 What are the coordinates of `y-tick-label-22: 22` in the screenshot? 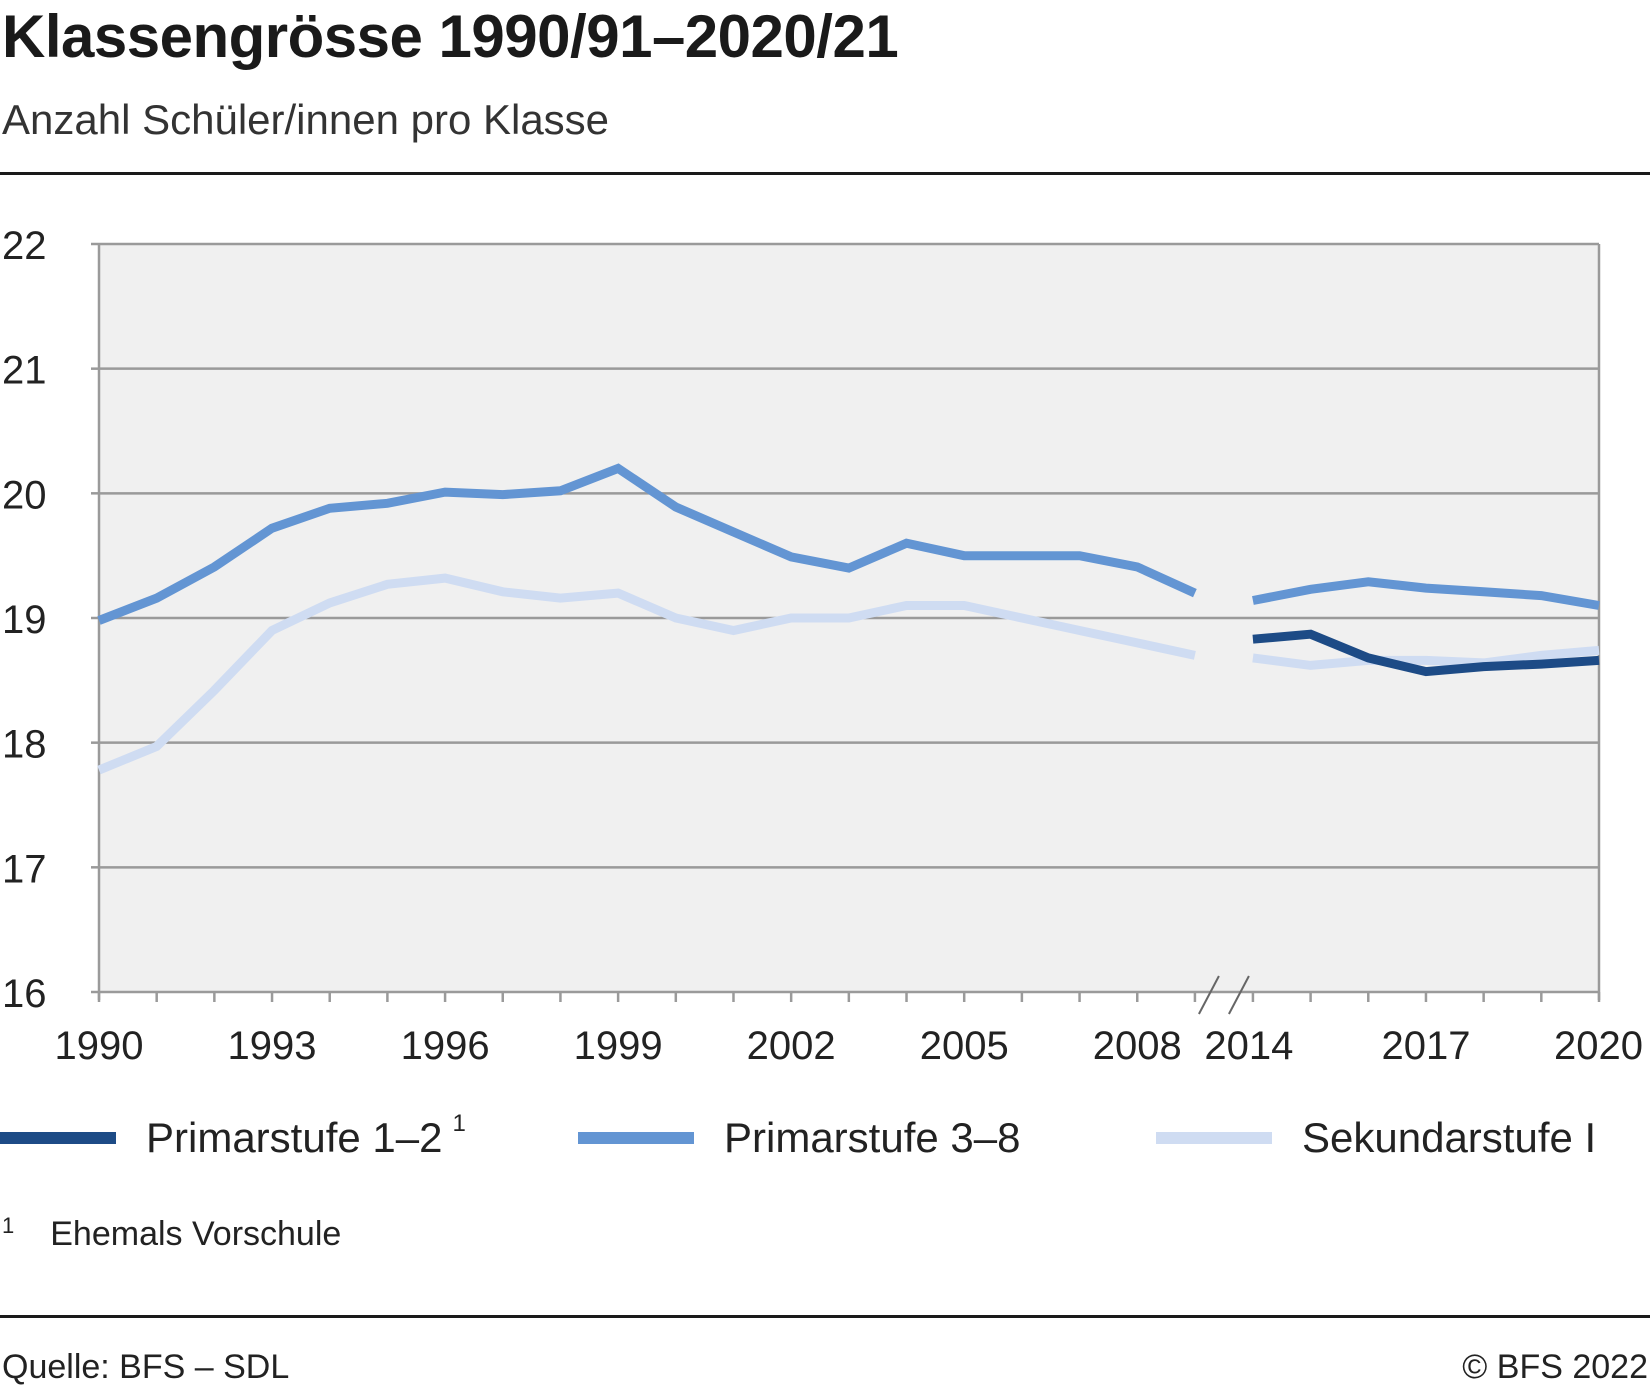 It's located at (24, 246).